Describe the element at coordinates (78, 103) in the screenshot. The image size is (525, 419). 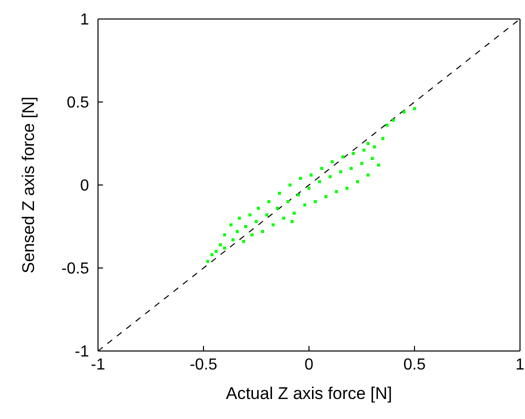
I see `y-tick-label: 0.5` at that location.